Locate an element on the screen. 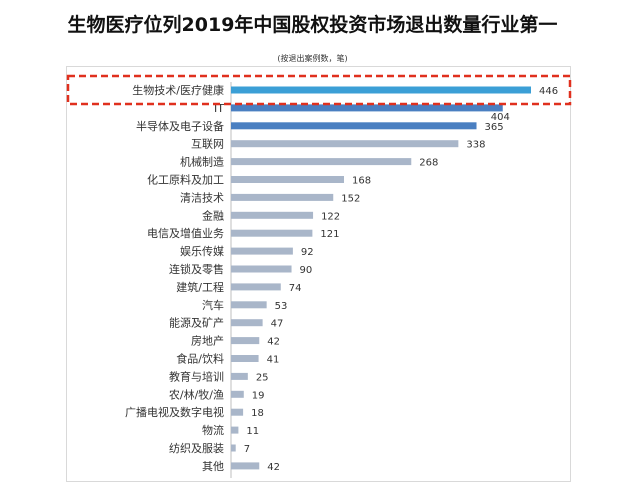 Image resolution: width=625 pixels, height=502 pixels. category-label: 互联网 is located at coordinates (207, 144).